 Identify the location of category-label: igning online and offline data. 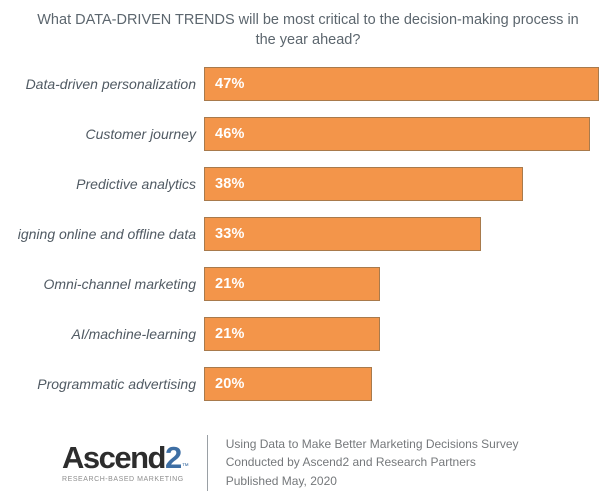
(106, 233).